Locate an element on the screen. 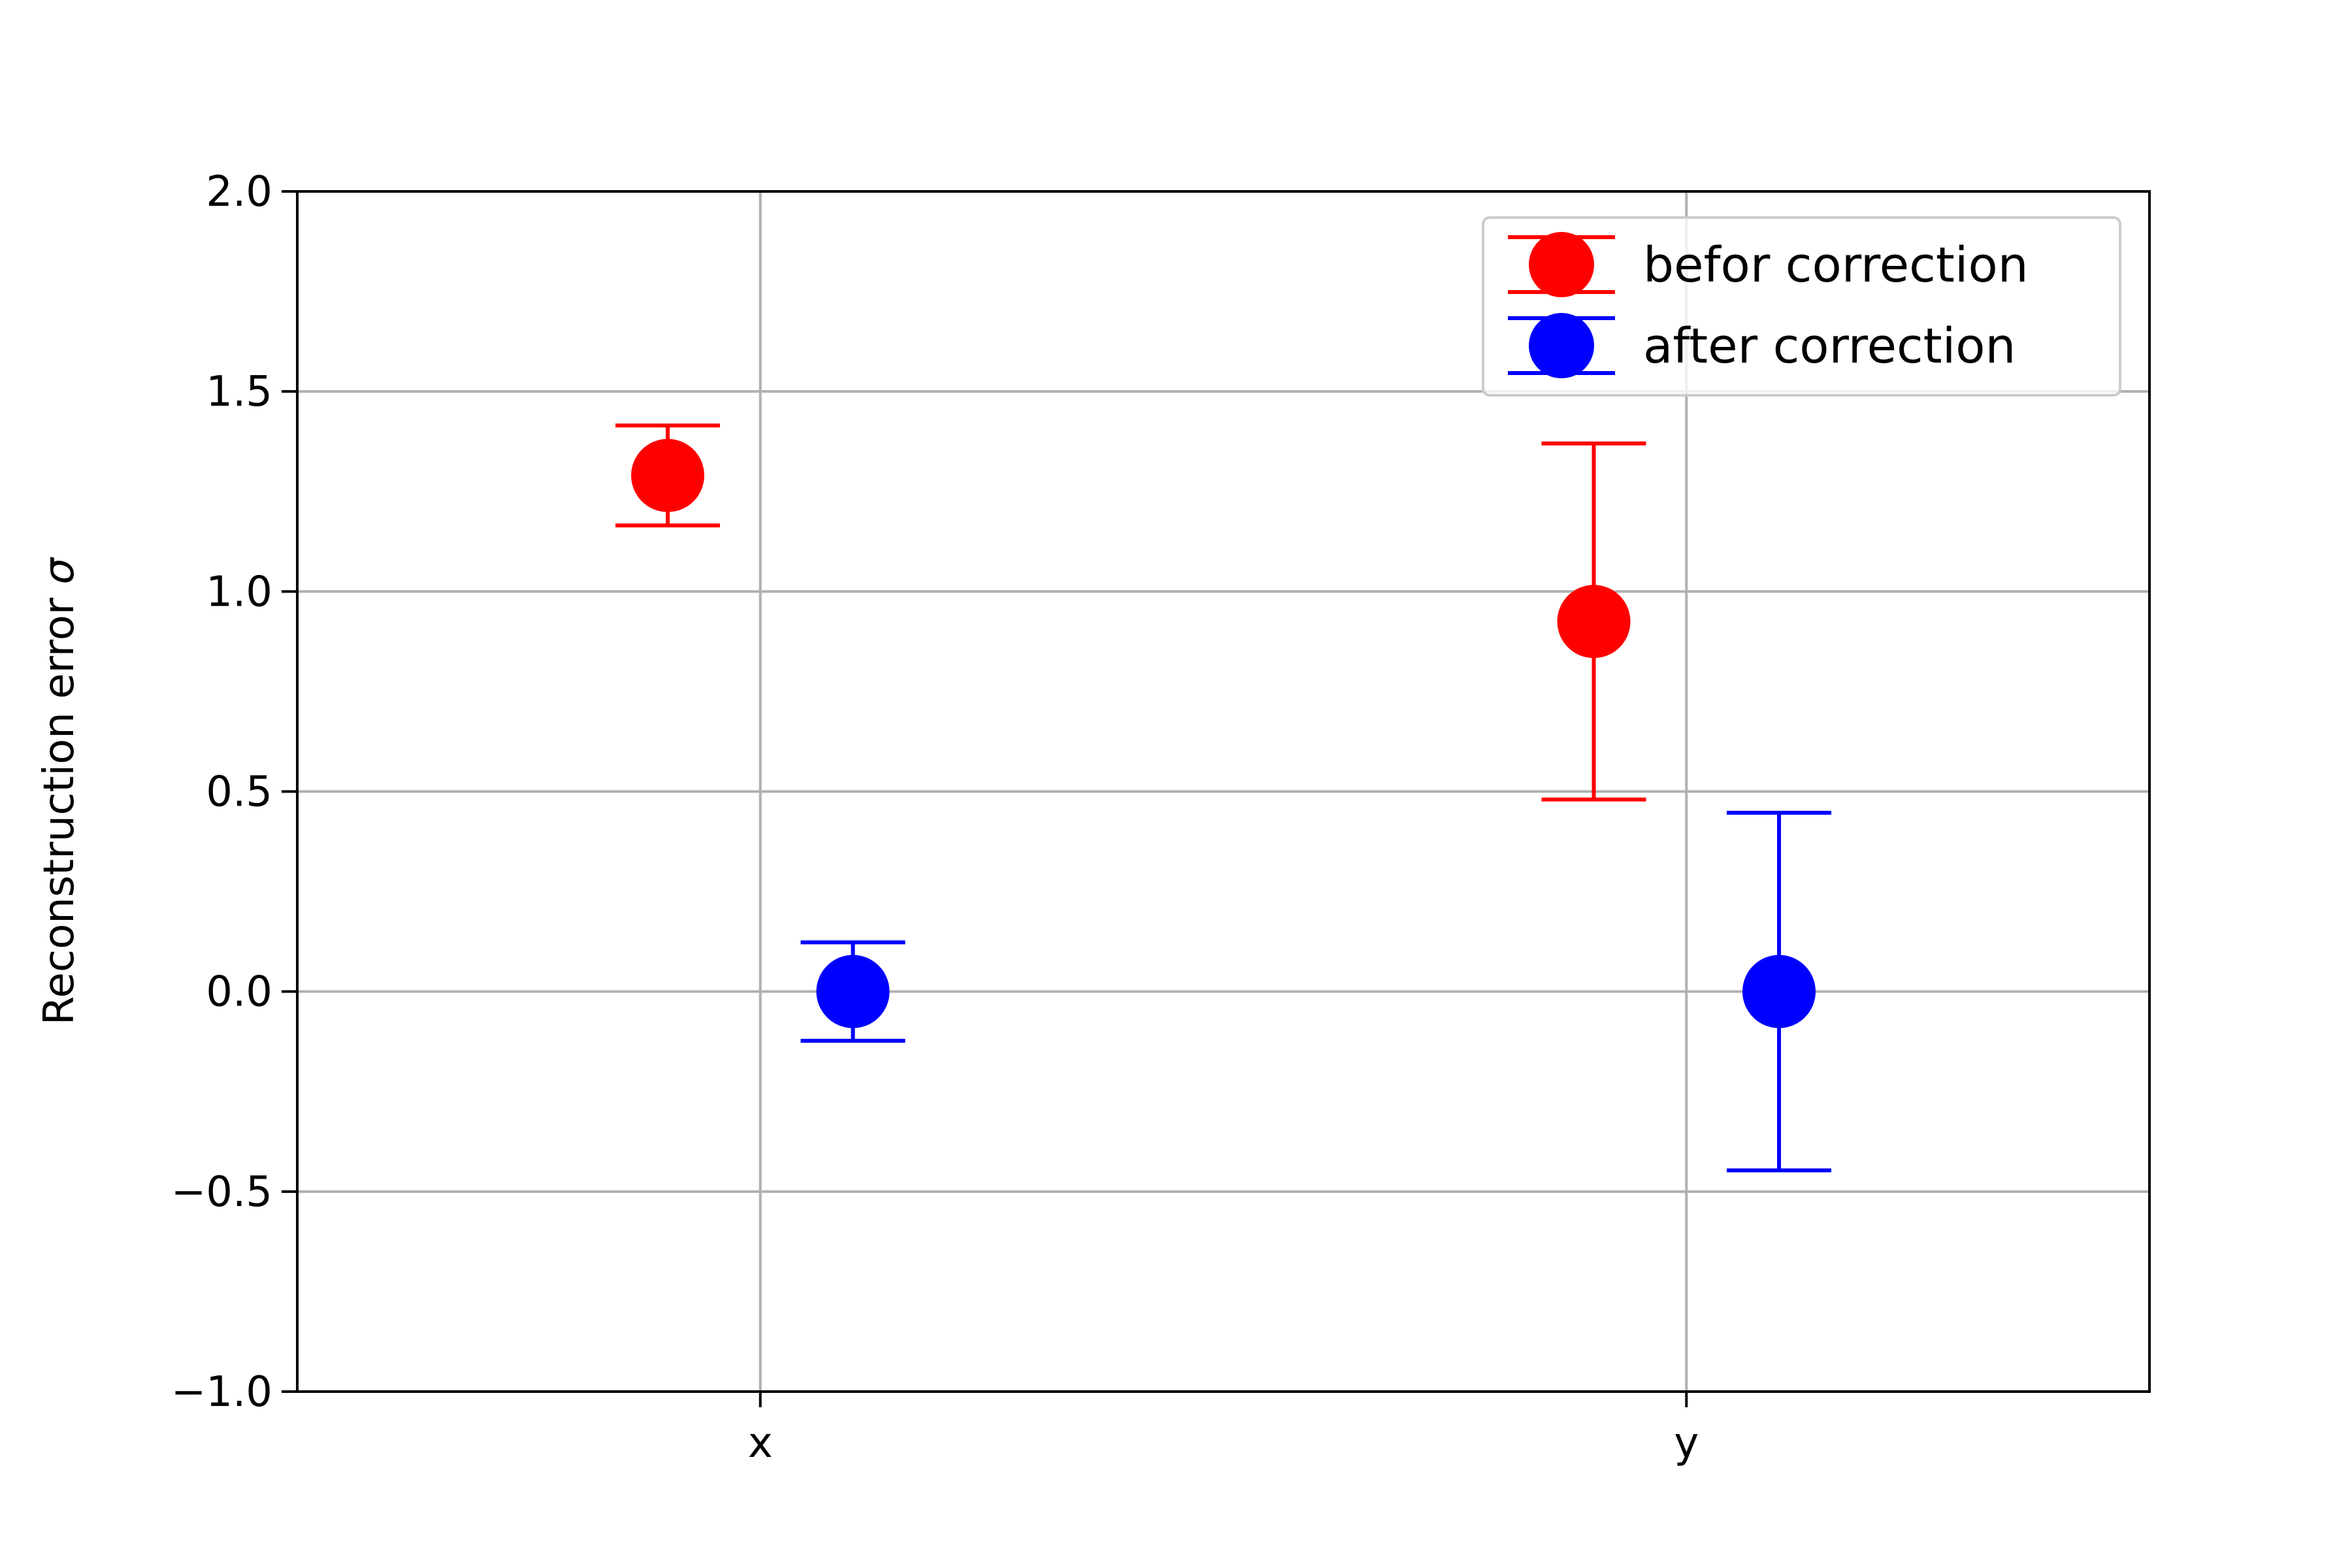  y-axis-label-symbol: σ is located at coordinates (59, 570).